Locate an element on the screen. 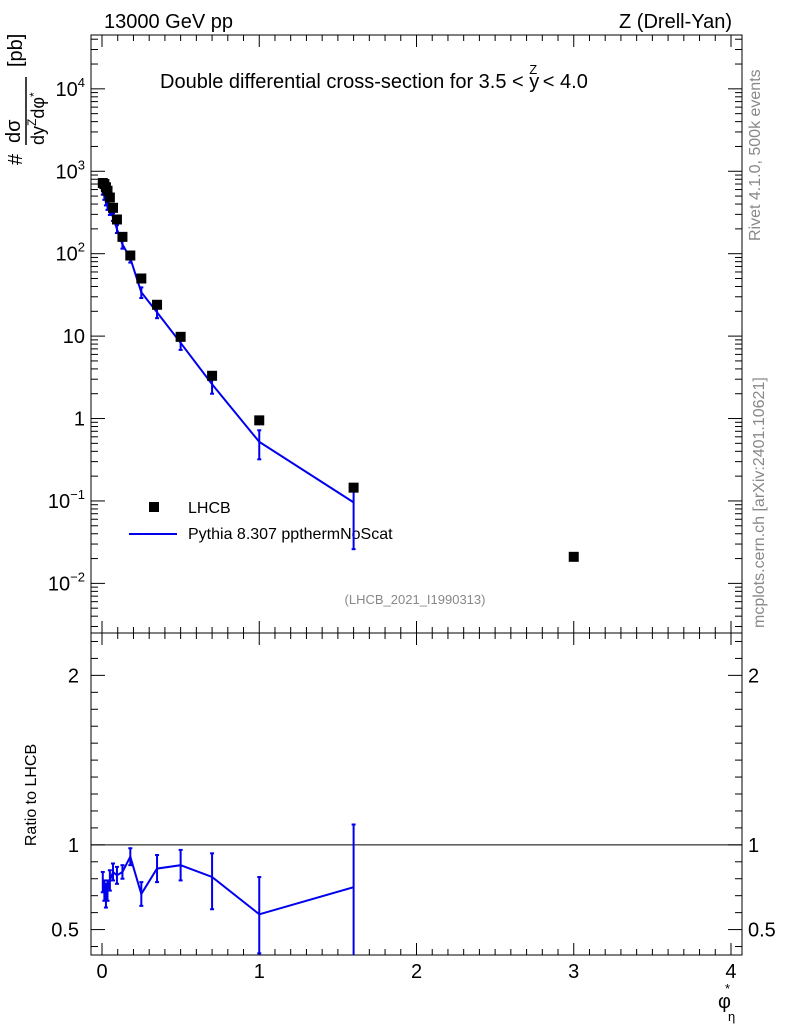 This screenshot has width=786, height=1024. main-ytick-label: 10⁴ is located at coordinates (70, 88).